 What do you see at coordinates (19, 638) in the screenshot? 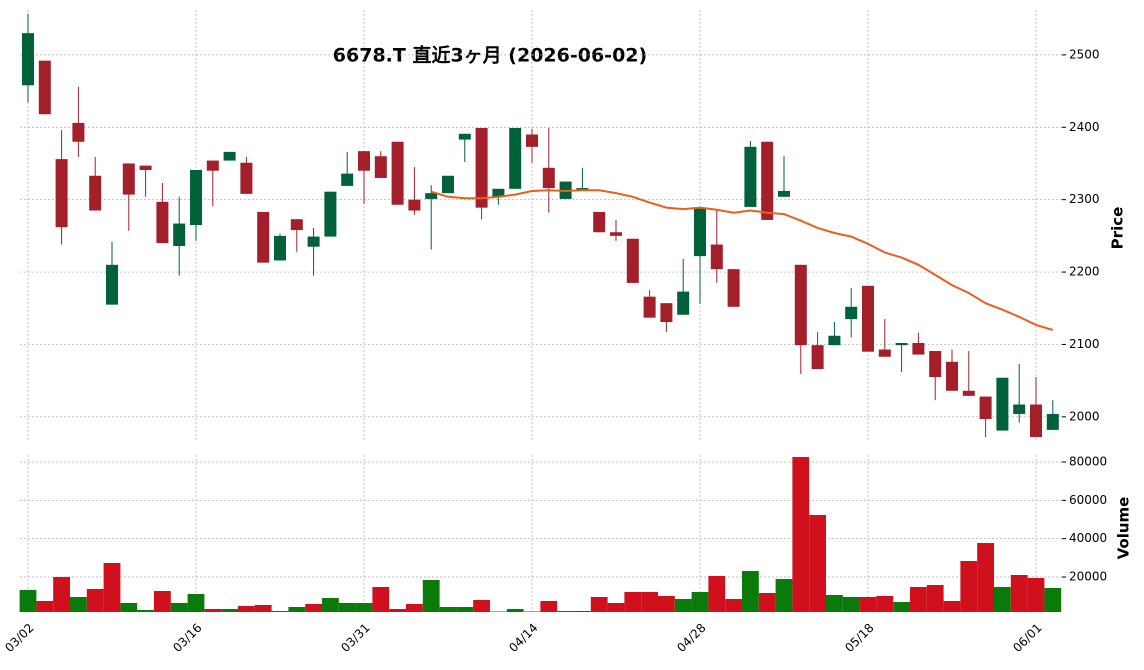
I see `x-tick-label: 03/02` at bounding box center [19, 638].